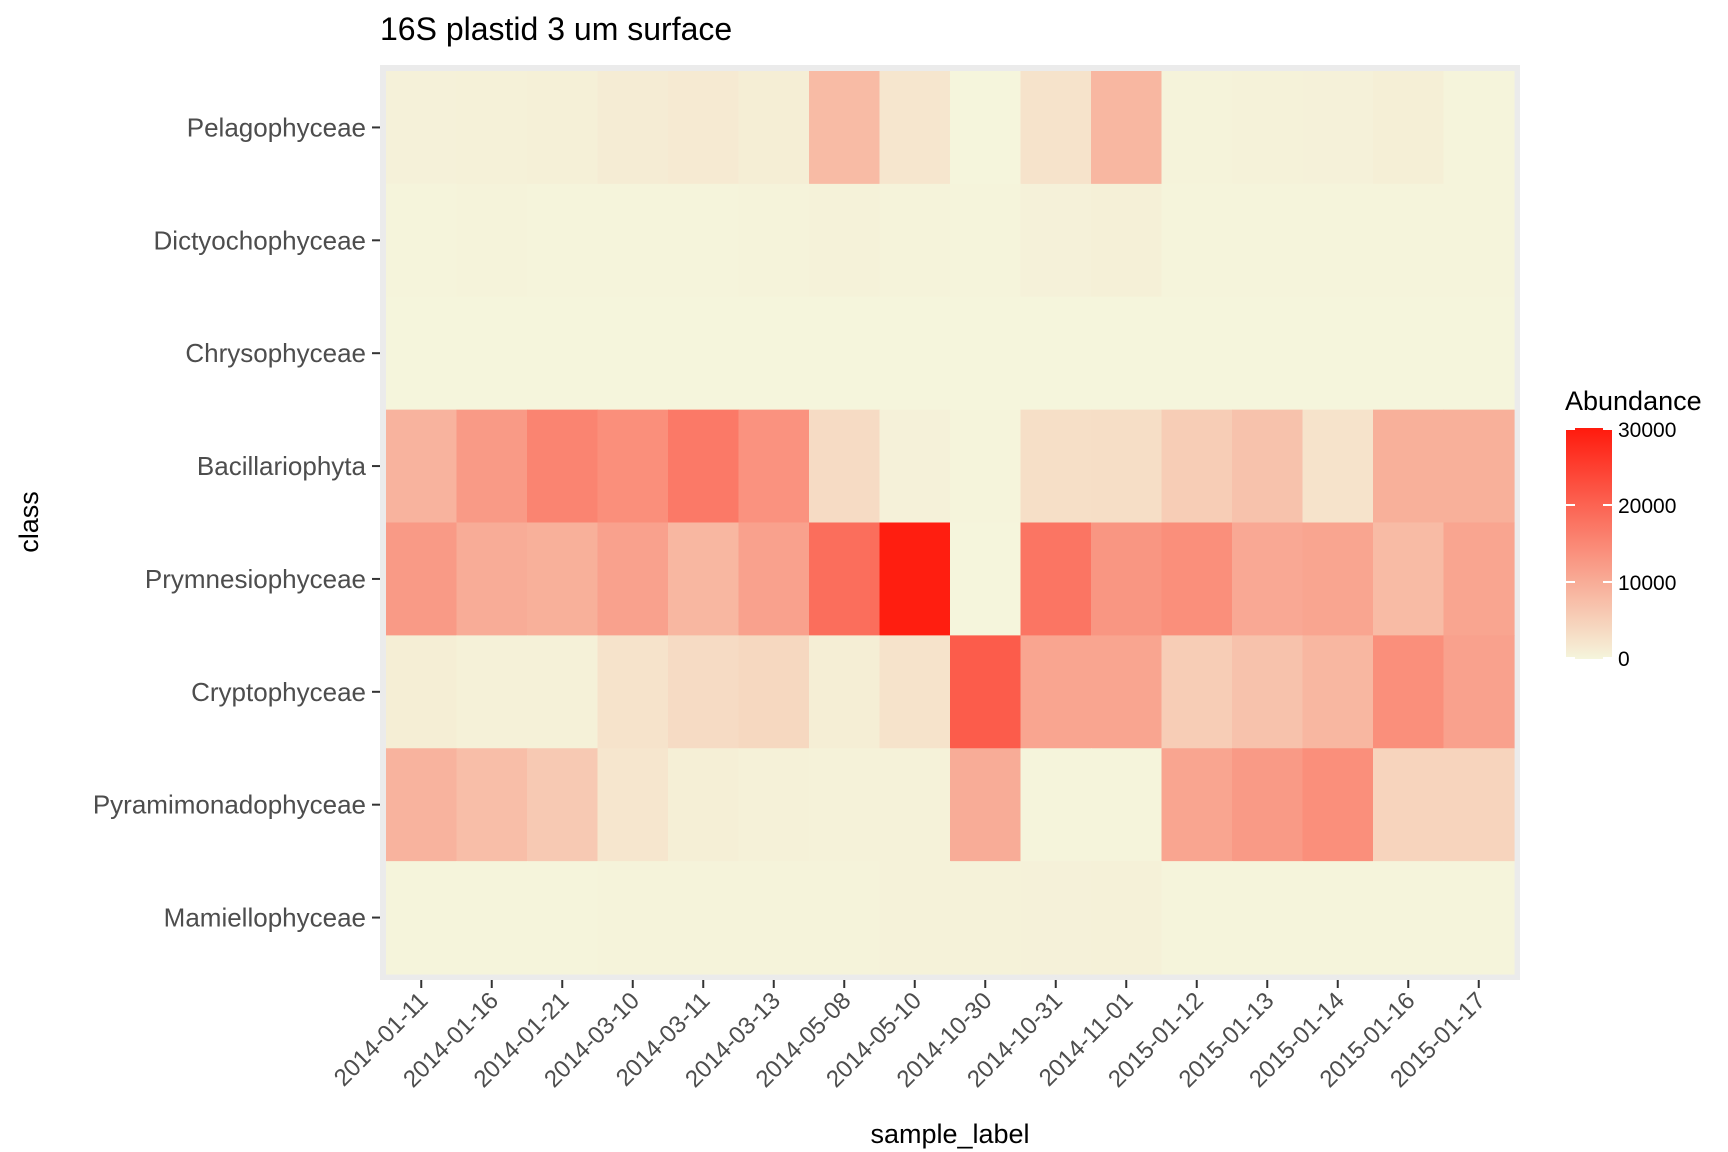  Describe the element at coordinates (229, 805) in the screenshot. I see `y-tick-label: Pyramimonadophyceae` at that location.